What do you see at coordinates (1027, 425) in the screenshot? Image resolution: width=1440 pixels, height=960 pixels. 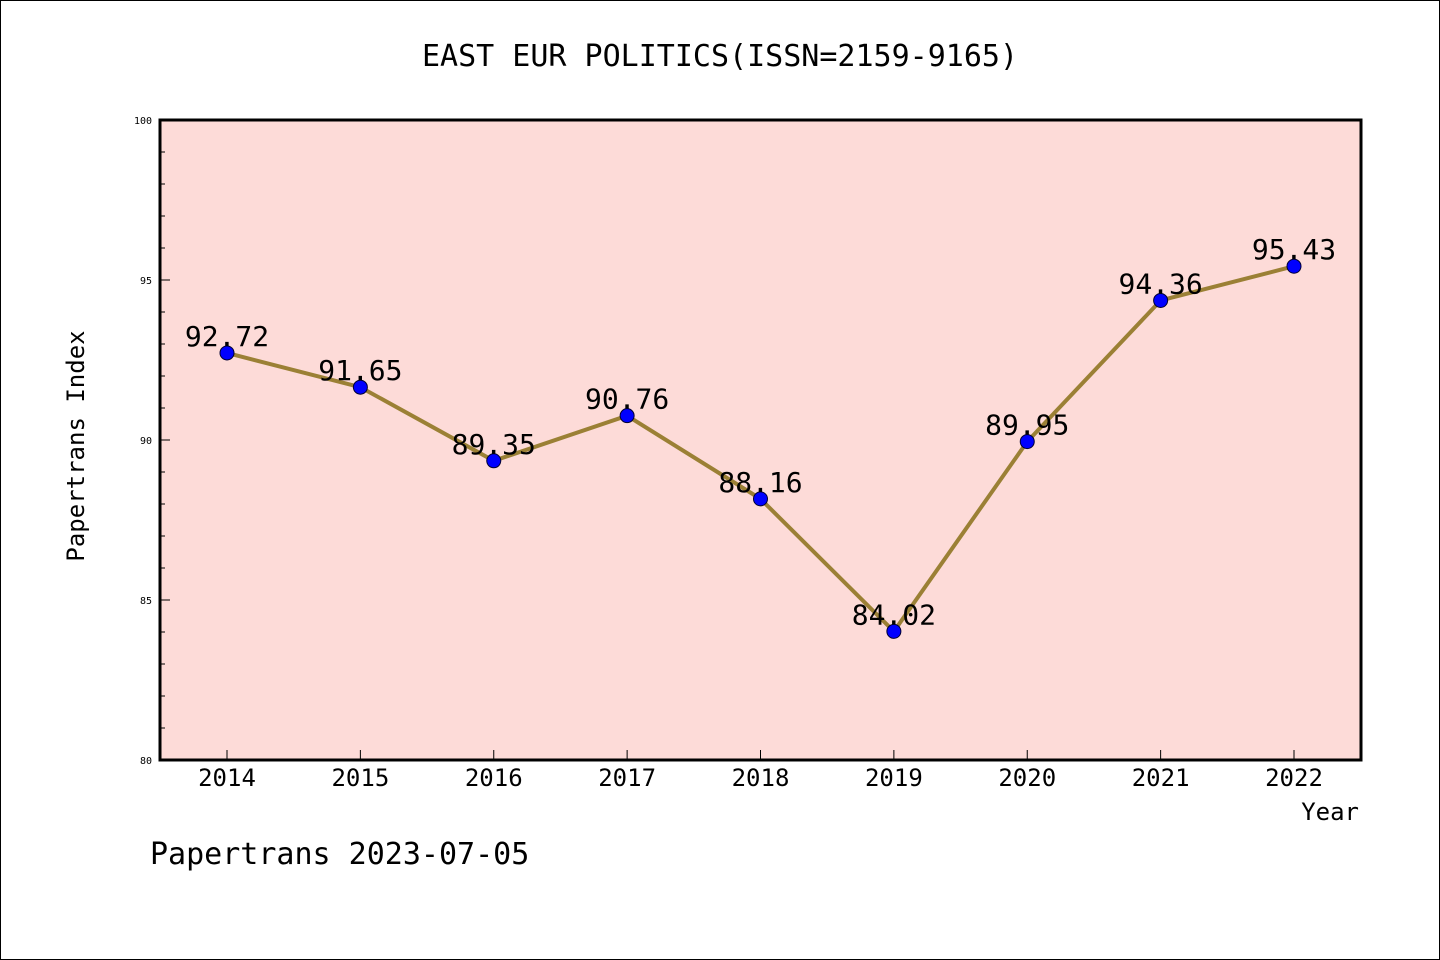 I see `data-label: 89.95` at bounding box center [1027, 425].